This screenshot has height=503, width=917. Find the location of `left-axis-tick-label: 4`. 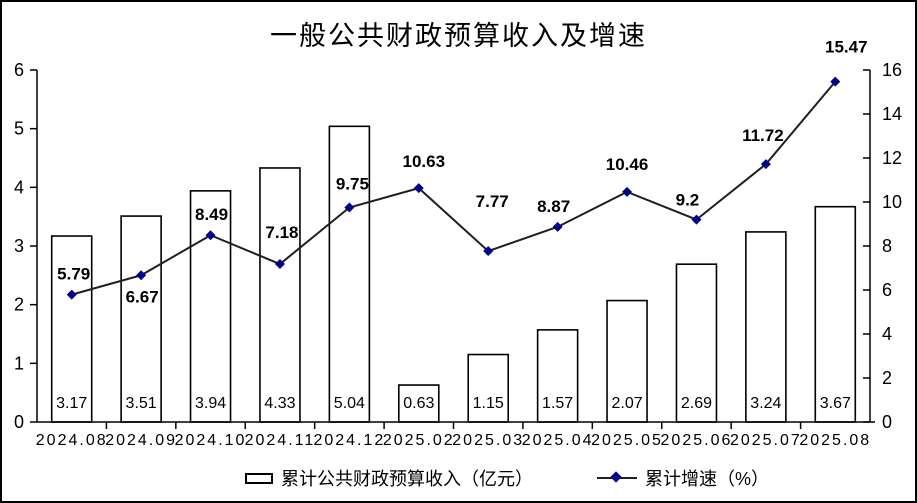

left-axis-tick-label: 4 is located at coordinates (19, 187).